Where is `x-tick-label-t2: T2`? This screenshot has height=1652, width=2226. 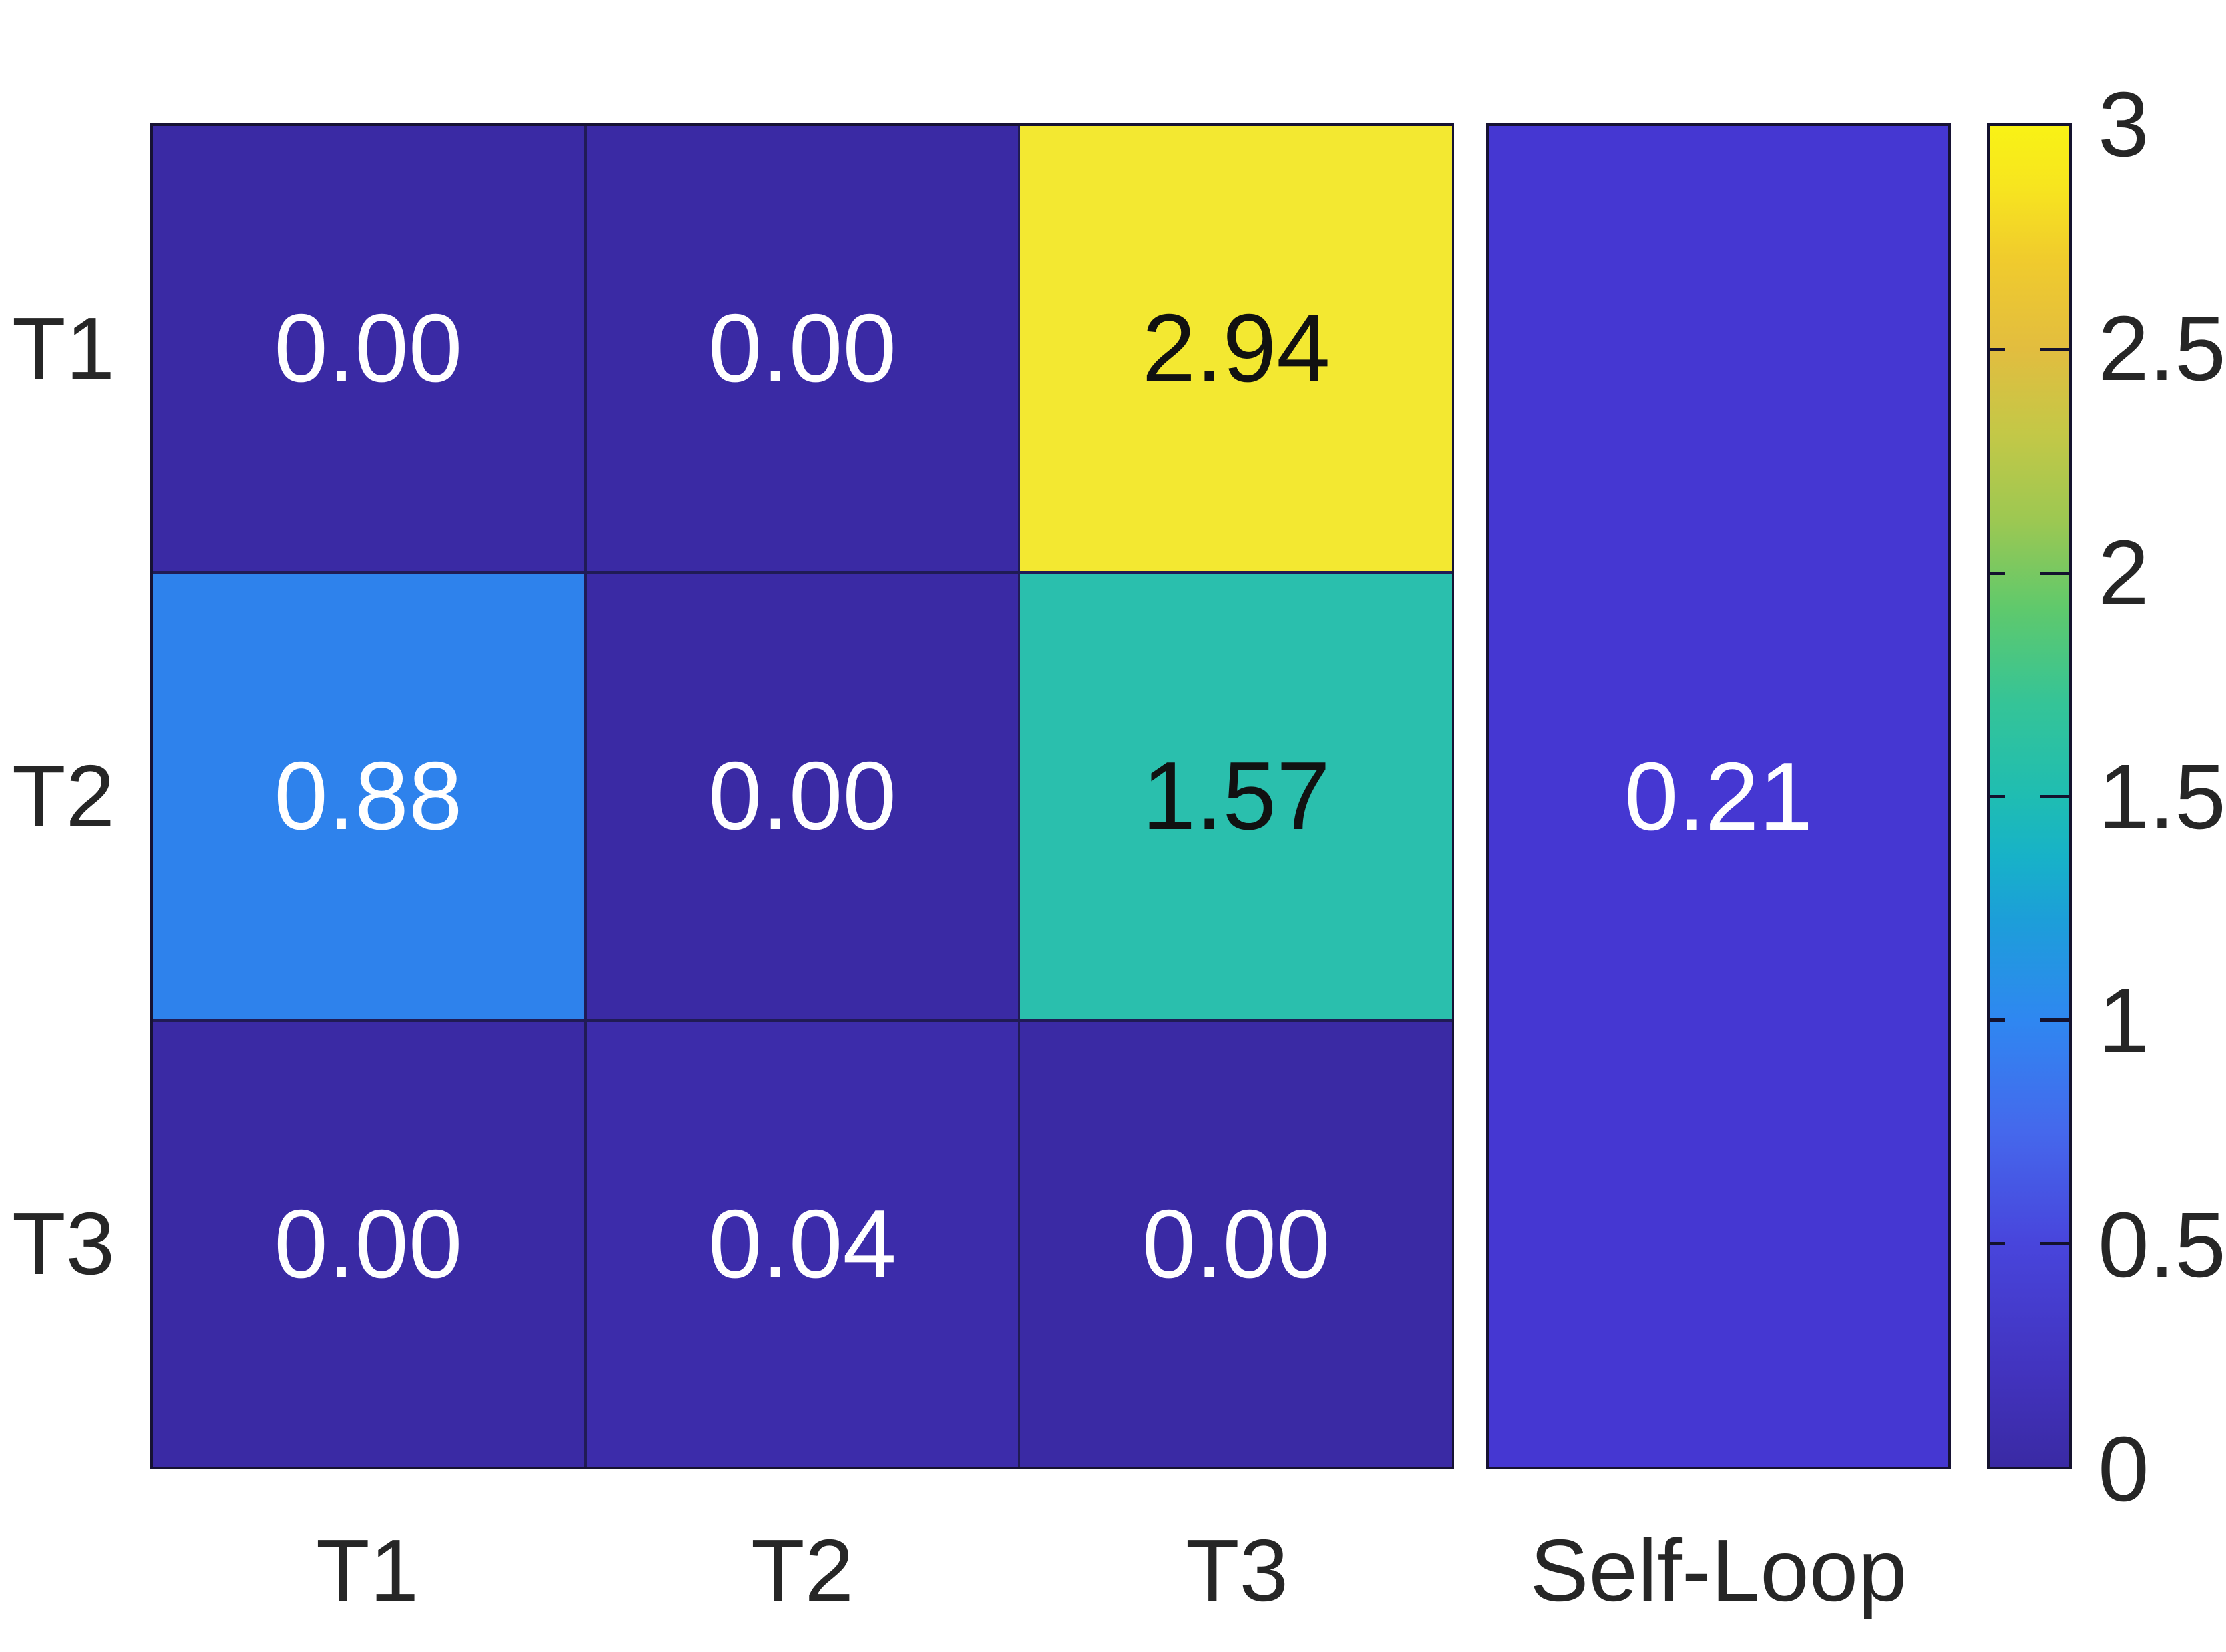
x-tick-label-t2: T2 is located at coordinates (802, 1570).